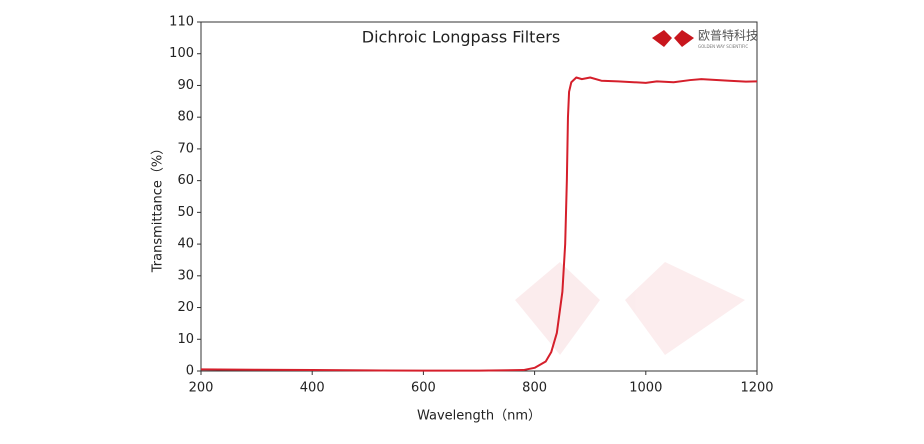 This screenshot has height=444, width=924. I want to click on y-tick-label: 0, so click(190, 371).